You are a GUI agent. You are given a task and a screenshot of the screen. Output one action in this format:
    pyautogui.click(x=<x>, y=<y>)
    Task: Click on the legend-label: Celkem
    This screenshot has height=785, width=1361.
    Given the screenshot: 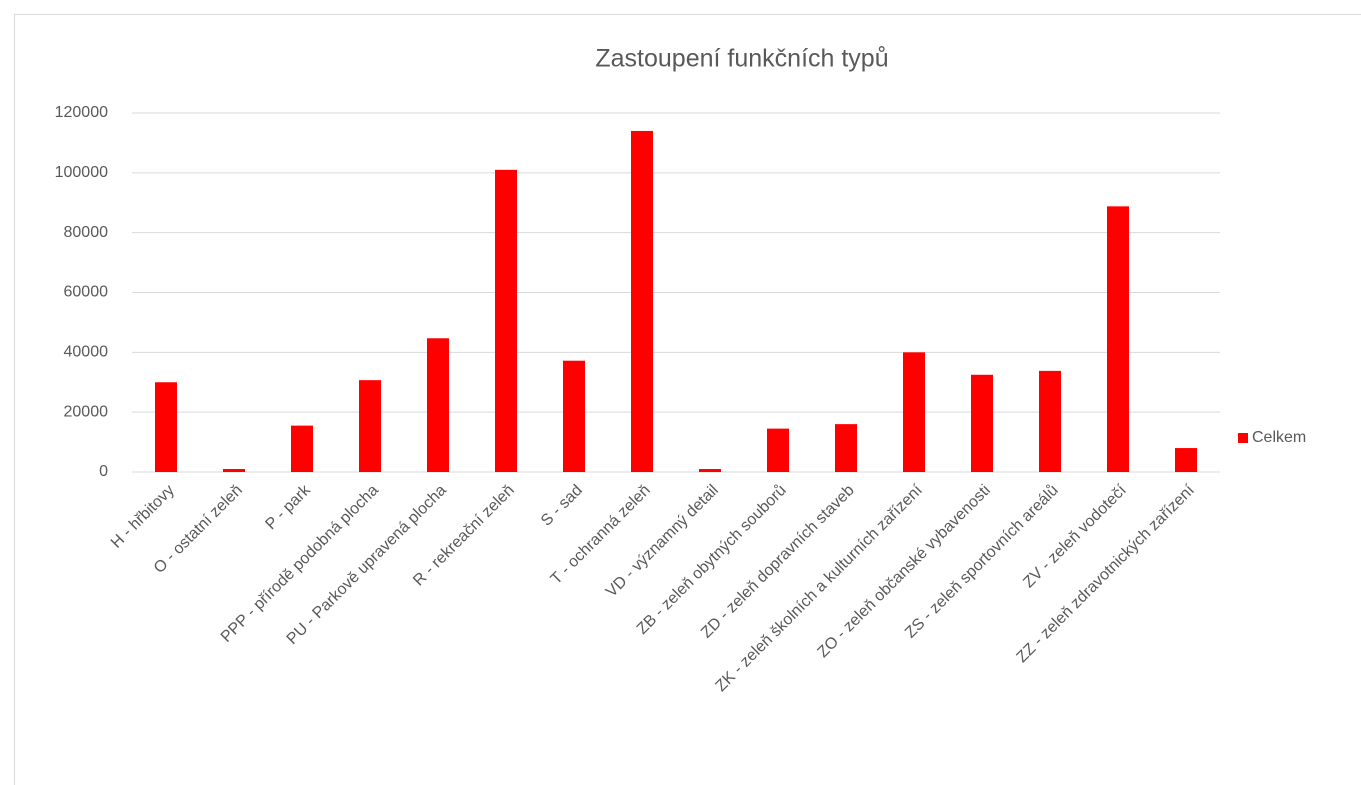 What is the action you would take?
    pyautogui.click(x=1279, y=437)
    